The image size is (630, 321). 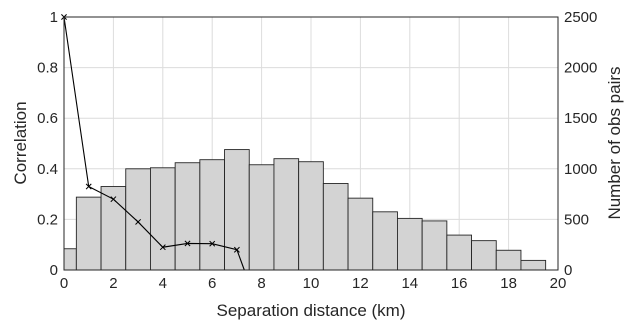 I want to click on y-left-tick-label: 0.4, so click(x=47, y=169).